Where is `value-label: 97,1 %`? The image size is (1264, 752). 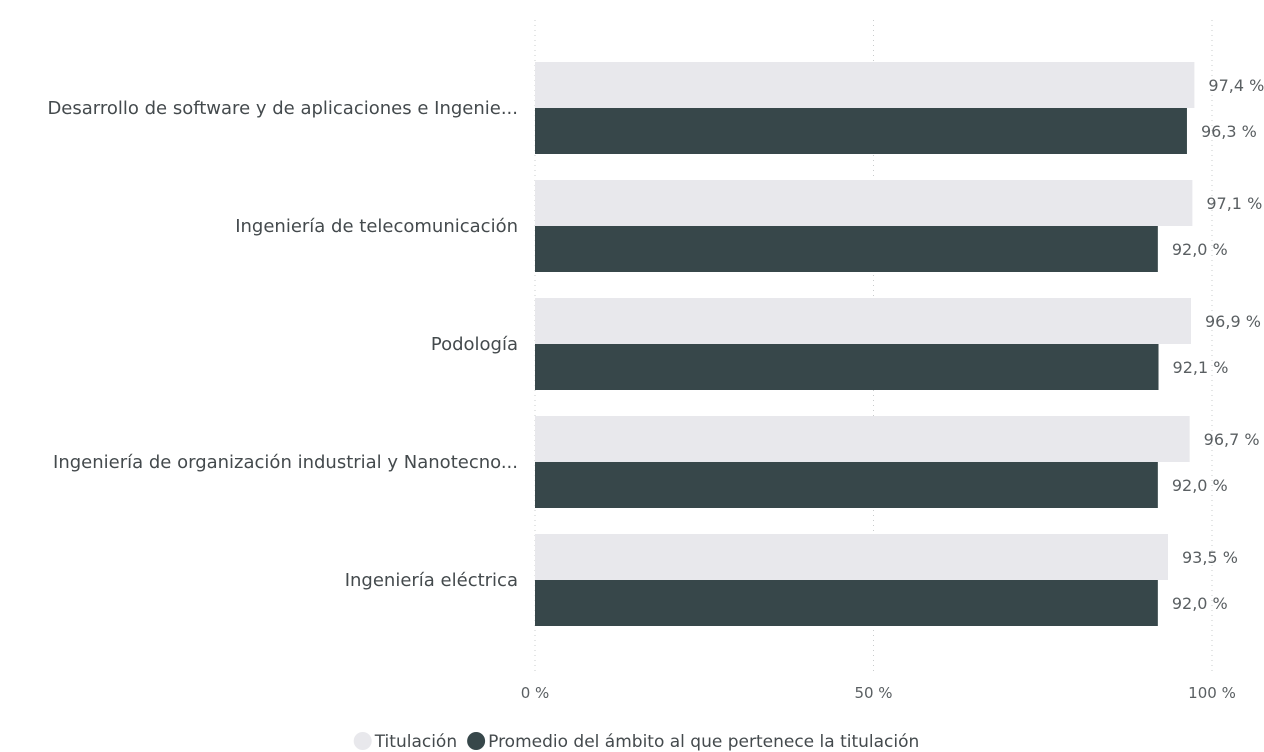
value-label: 97,1 % is located at coordinates (1234, 203).